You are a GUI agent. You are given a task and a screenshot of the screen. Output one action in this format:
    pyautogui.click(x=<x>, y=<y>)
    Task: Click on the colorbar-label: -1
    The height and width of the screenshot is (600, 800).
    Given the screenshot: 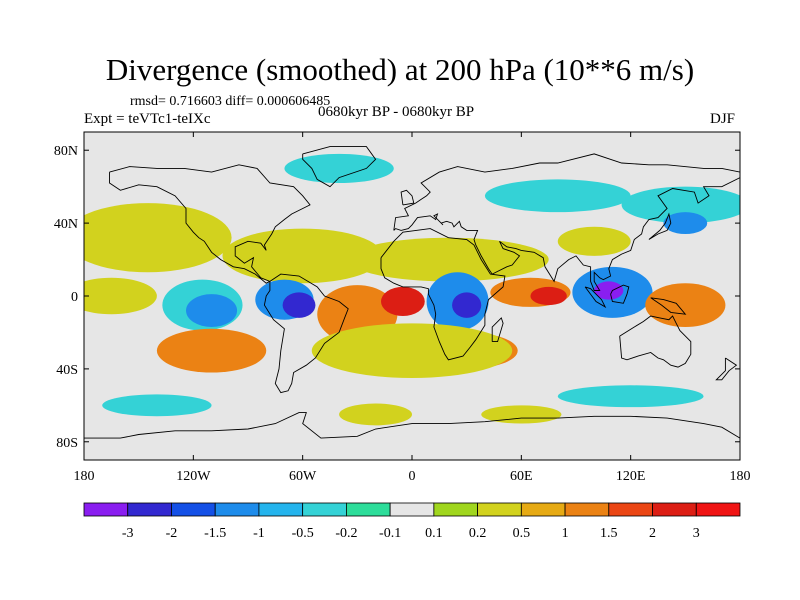 What is the action you would take?
    pyautogui.click(x=259, y=533)
    